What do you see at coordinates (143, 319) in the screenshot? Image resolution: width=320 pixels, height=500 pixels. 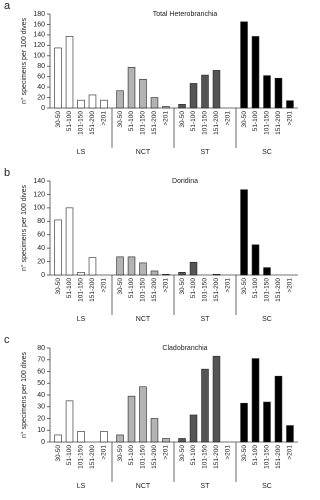 I see `group-label: NCT` at bounding box center [143, 319].